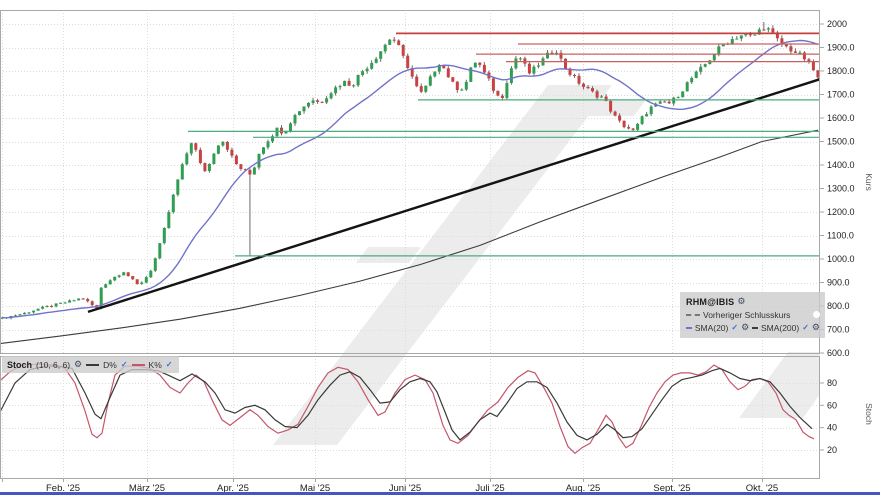 The height and width of the screenshot is (495, 880). I want to click on svg-text: 1300.0, so click(841, 189).